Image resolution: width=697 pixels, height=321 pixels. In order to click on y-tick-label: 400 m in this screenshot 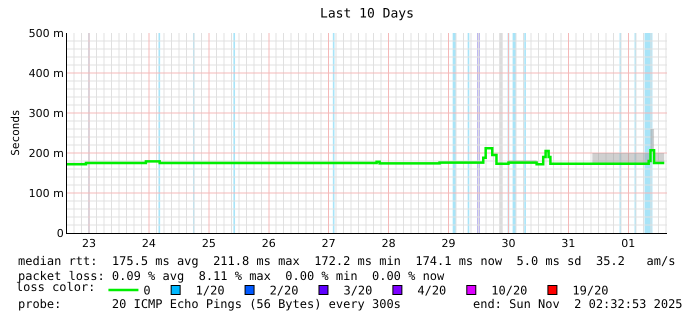, I will do `click(46, 73)`.